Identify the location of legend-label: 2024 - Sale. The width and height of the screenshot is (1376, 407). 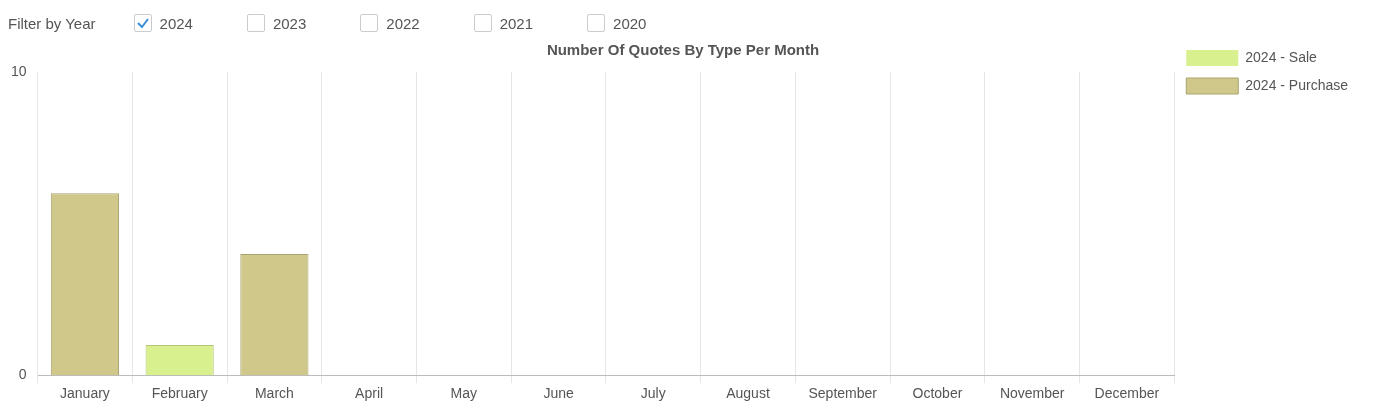
(1281, 56).